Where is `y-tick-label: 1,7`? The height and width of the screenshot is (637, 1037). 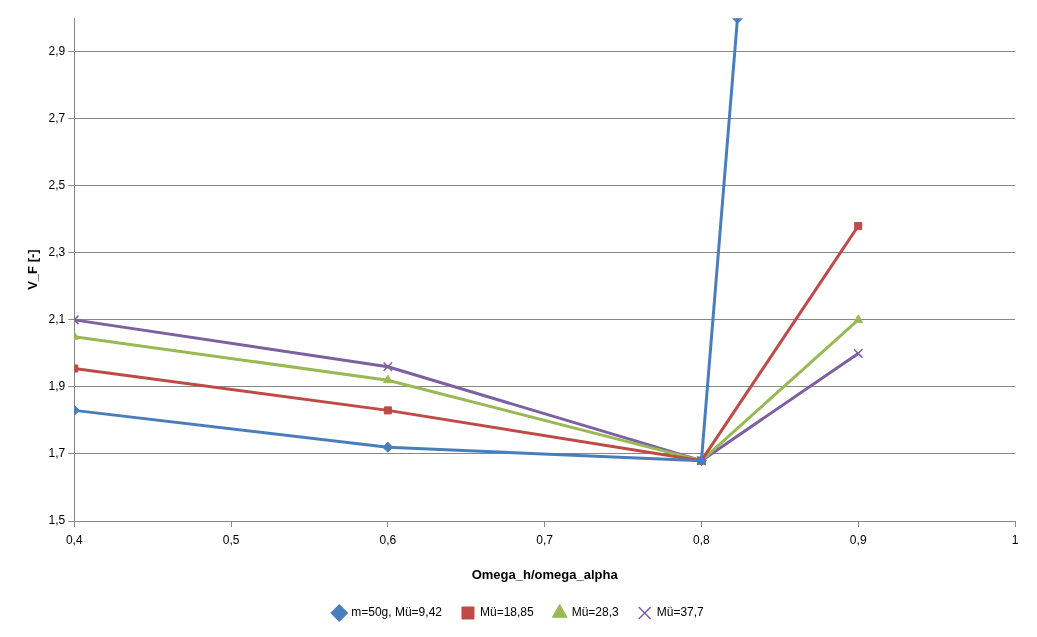 y-tick-label: 1,7 is located at coordinates (57, 453).